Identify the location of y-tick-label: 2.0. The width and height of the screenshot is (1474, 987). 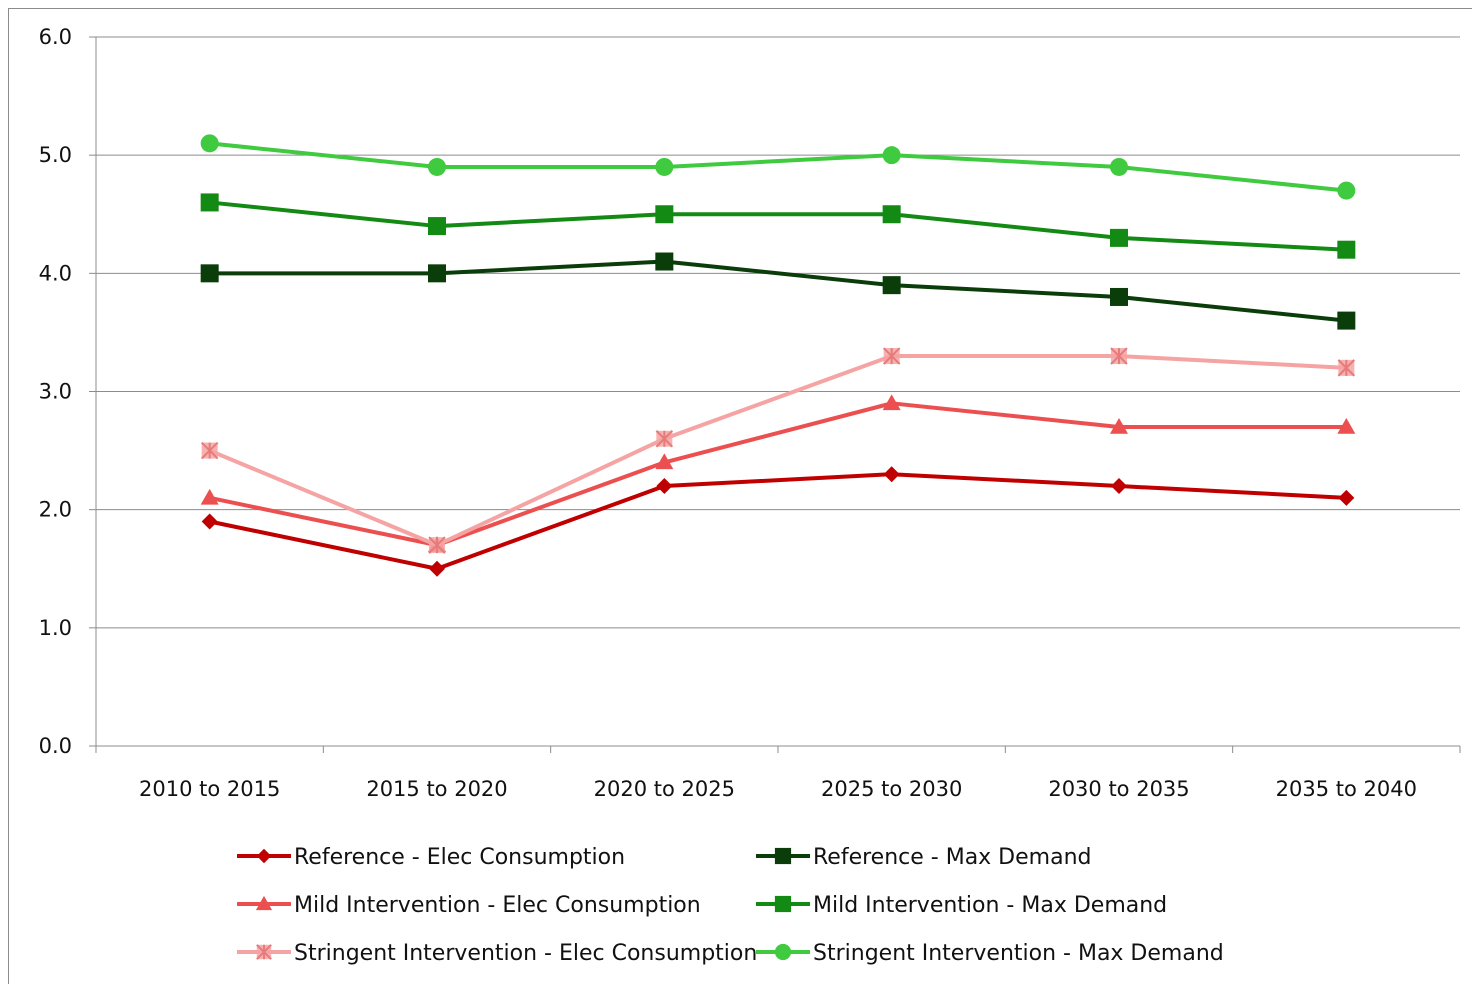
(55, 510).